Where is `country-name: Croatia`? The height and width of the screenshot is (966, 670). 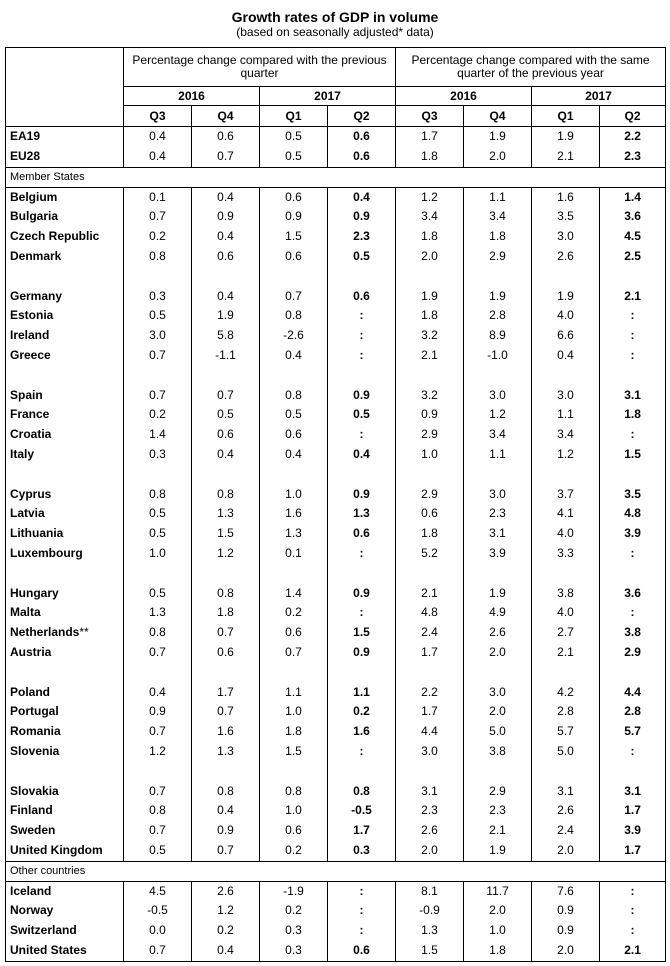 country-name: Croatia is located at coordinates (31, 434).